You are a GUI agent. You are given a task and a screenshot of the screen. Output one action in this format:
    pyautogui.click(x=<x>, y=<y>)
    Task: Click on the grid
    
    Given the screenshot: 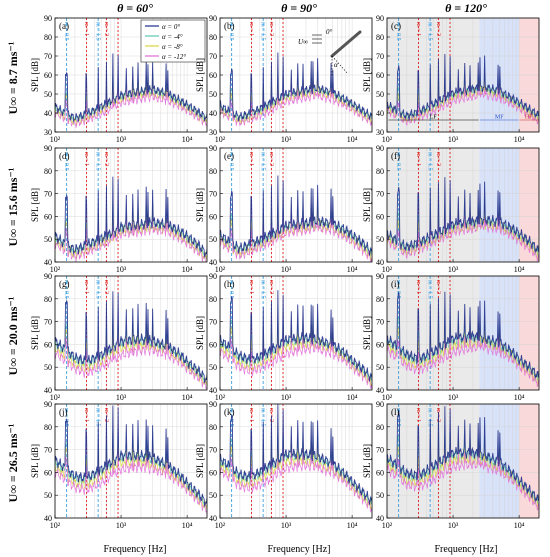 What is the action you would take?
    pyautogui.click(x=131, y=333)
    